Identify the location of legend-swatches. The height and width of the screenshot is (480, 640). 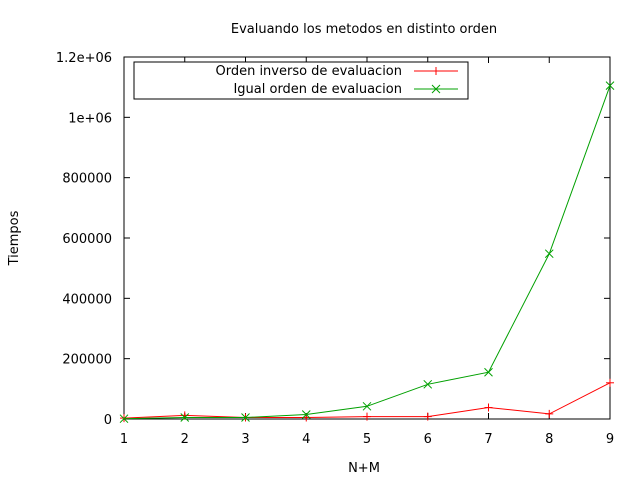
(436, 80).